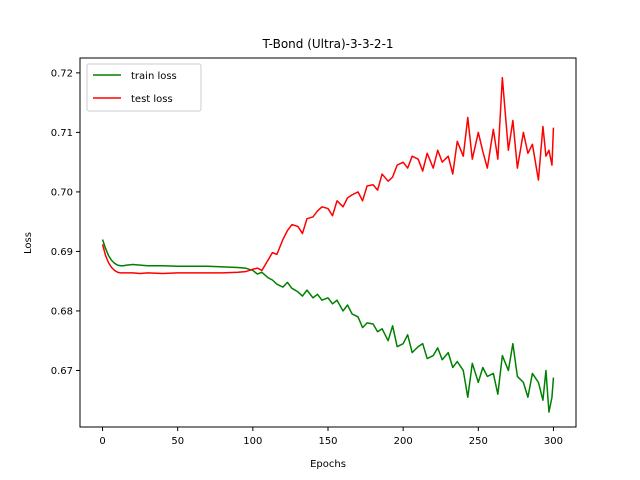  What do you see at coordinates (327, 441) in the screenshot?
I see `x-tick-label: 150` at bounding box center [327, 441].